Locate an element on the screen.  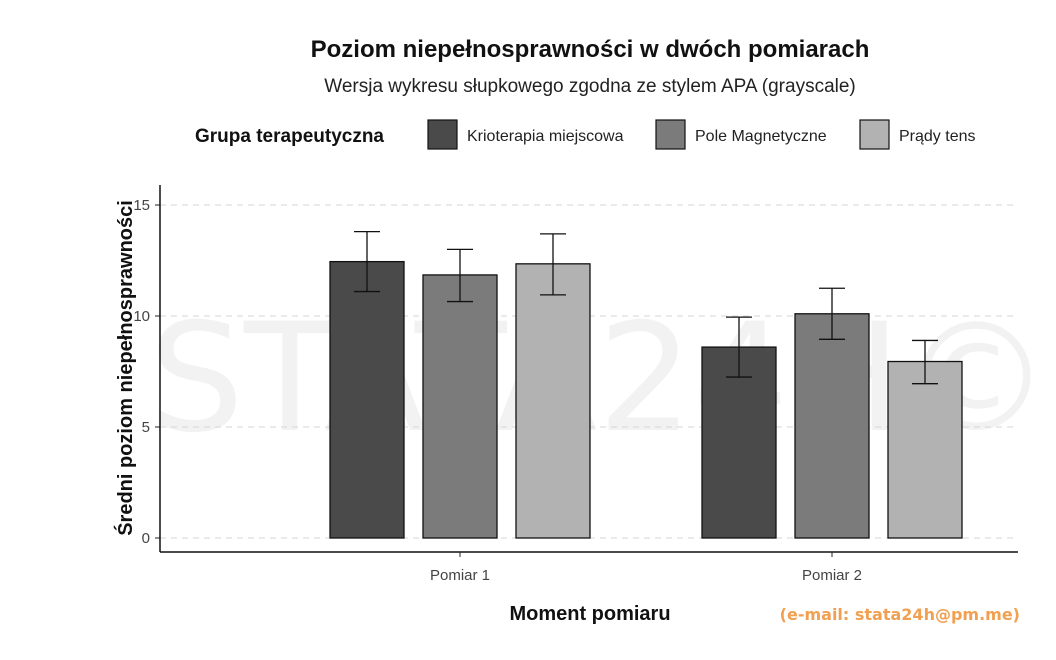
x-tick-label: Pomiar 2 is located at coordinates (832, 575).